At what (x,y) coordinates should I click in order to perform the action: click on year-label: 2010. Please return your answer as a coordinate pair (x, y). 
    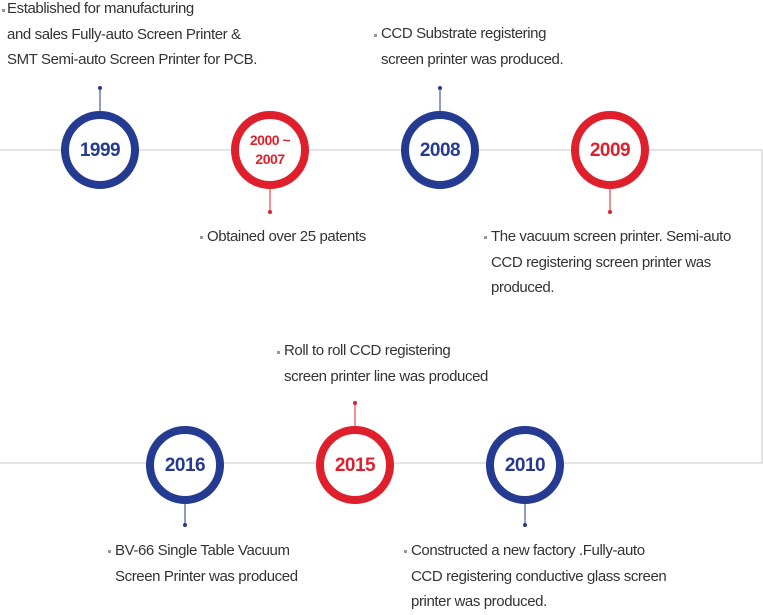
    Looking at the image, I should click on (525, 465).